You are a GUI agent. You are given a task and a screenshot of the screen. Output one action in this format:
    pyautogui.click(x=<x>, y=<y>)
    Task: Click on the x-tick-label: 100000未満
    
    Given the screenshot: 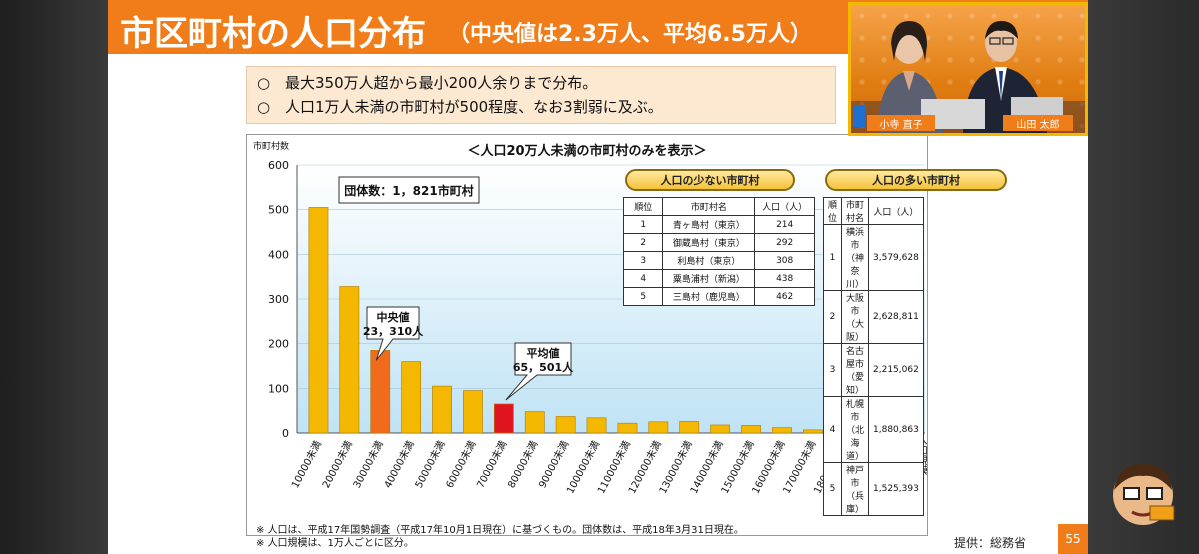 What is the action you would take?
    pyautogui.click(x=583, y=467)
    